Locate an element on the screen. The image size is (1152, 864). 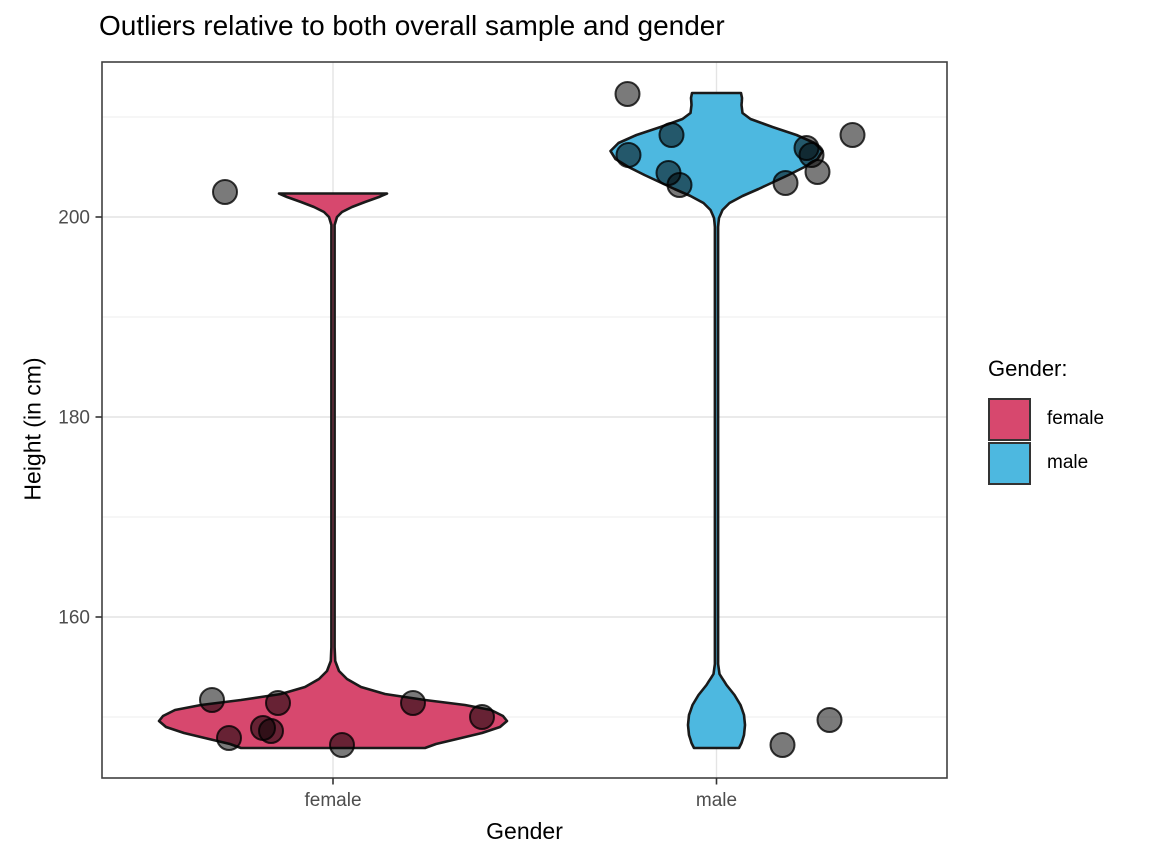
legend: Gender: female male is located at coordinates (1063, 420).